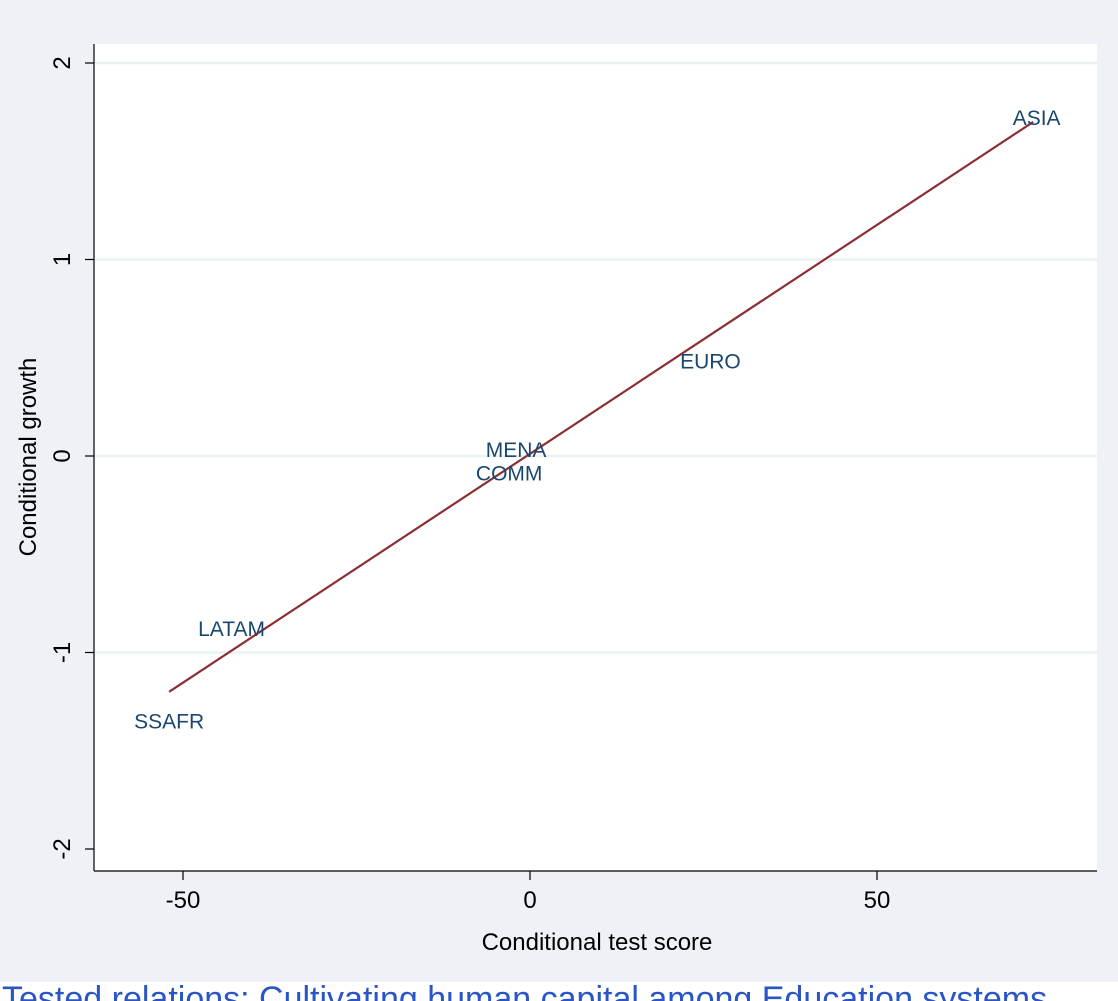 This screenshot has height=1001, width=1118. What do you see at coordinates (62, 848) in the screenshot?
I see `y-tick-label: -2` at bounding box center [62, 848].